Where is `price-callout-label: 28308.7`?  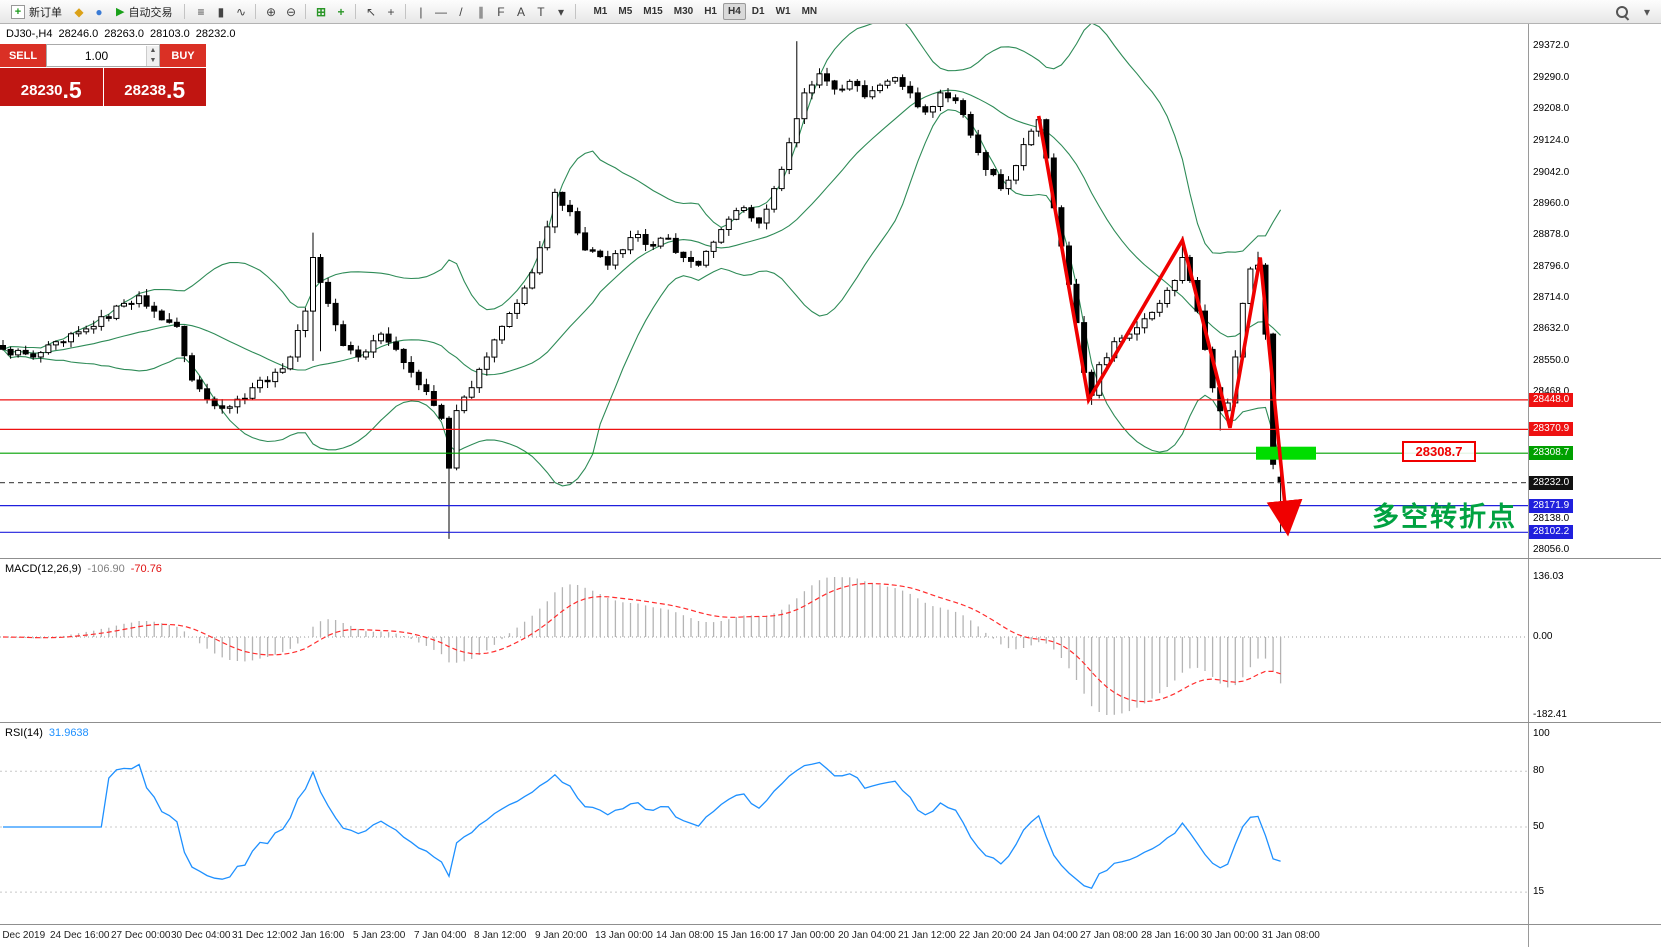 price-callout-label: 28308.7 is located at coordinates (1439, 451).